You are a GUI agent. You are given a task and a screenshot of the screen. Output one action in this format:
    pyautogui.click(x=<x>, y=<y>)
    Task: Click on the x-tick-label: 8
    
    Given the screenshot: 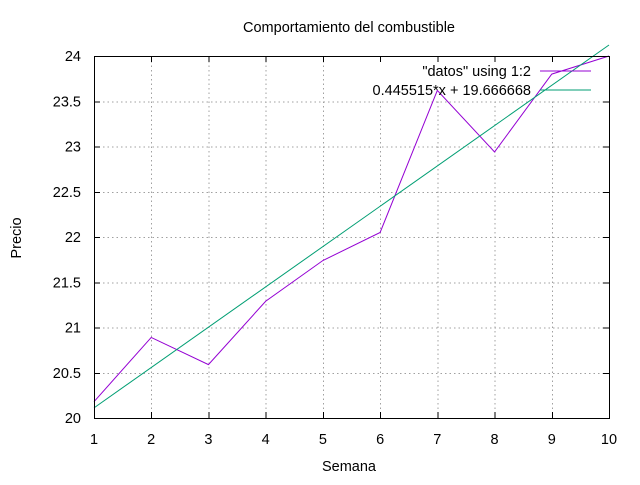 What is the action you would take?
    pyautogui.click(x=495, y=440)
    